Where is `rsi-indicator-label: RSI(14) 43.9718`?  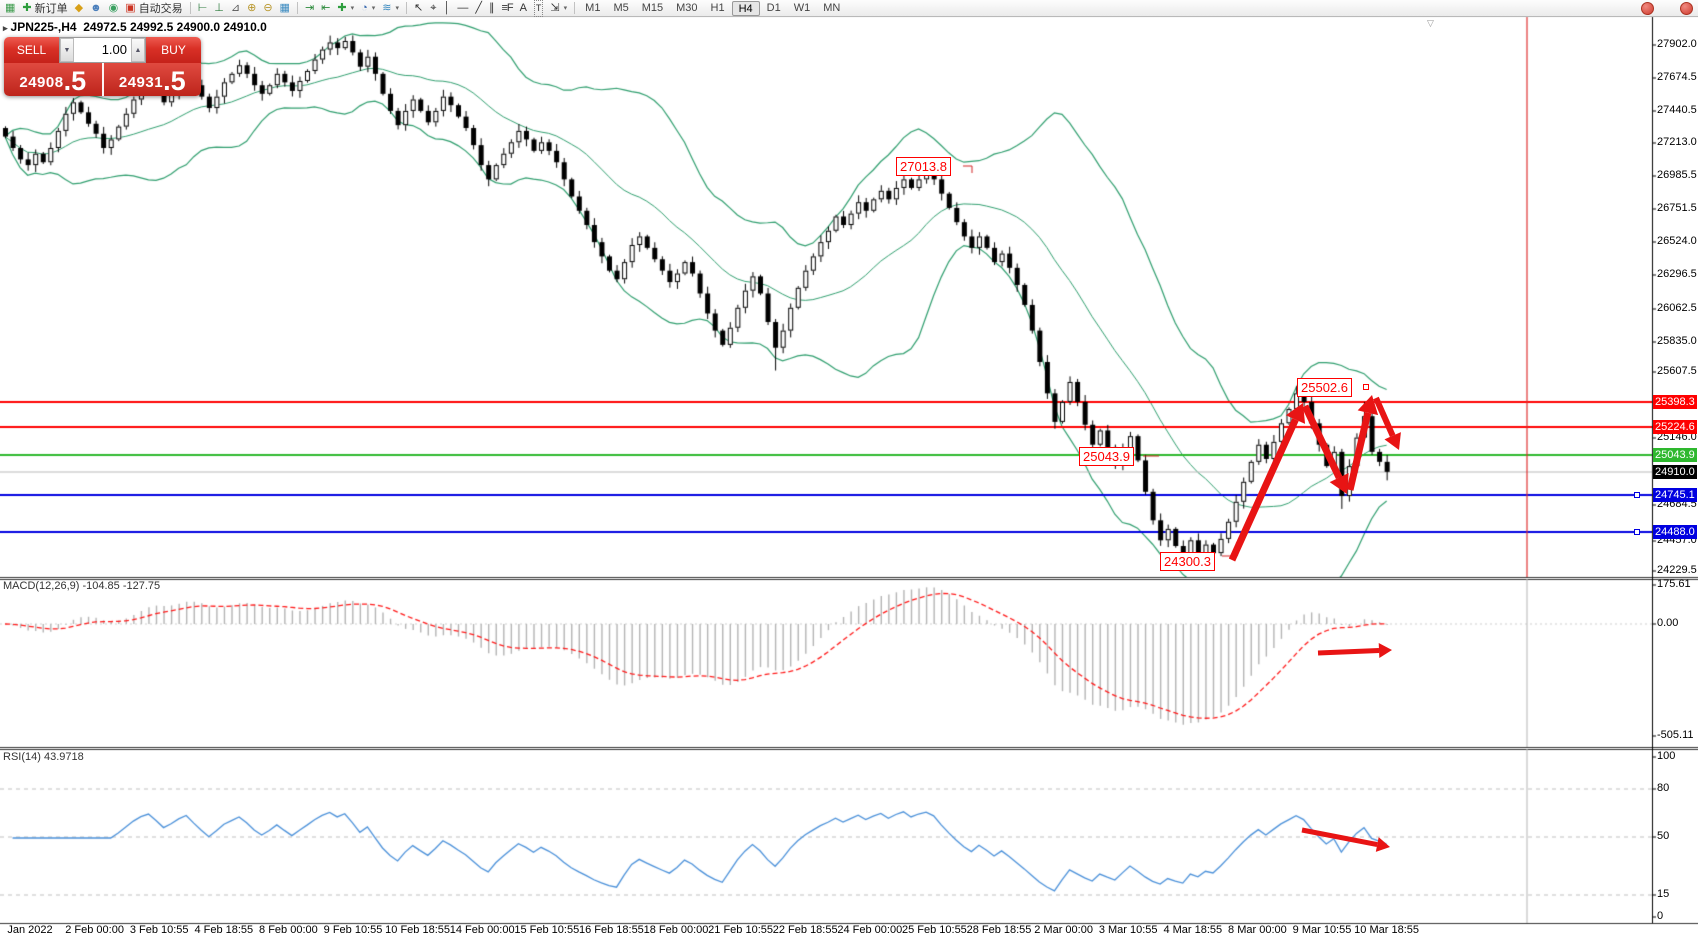
rsi-indicator-label: RSI(14) 43.9718 is located at coordinates (43, 757).